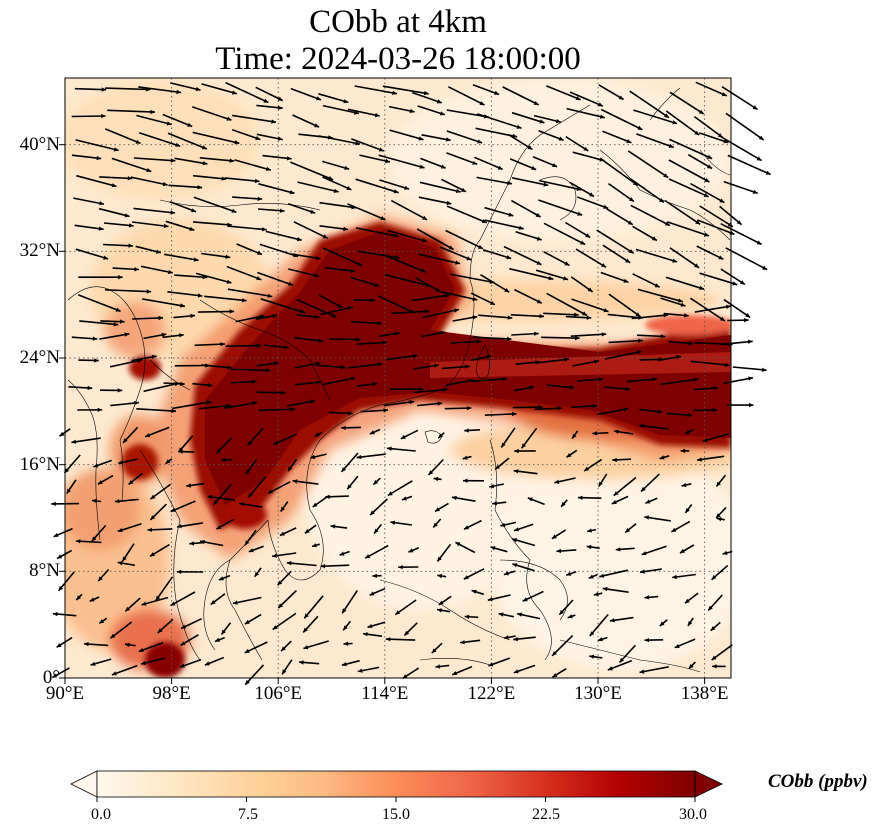 The height and width of the screenshot is (836, 887). What do you see at coordinates (704, 693) in the screenshot?
I see `lon-tick-label: 138°E` at bounding box center [704, 693].